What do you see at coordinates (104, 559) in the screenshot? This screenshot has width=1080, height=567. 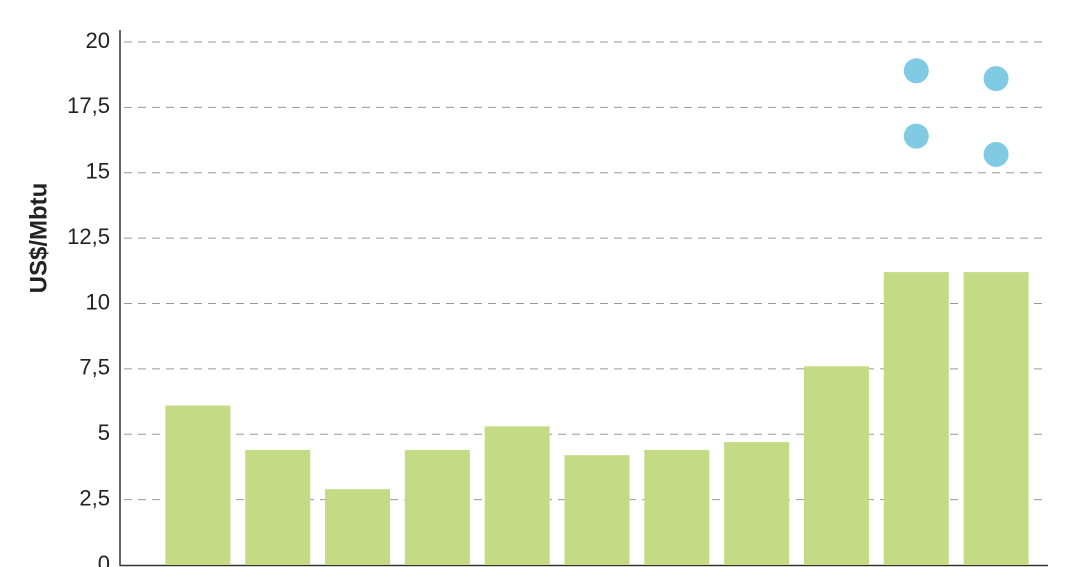 I see `y-tick-label: 0` at bounding box center [104, 559].